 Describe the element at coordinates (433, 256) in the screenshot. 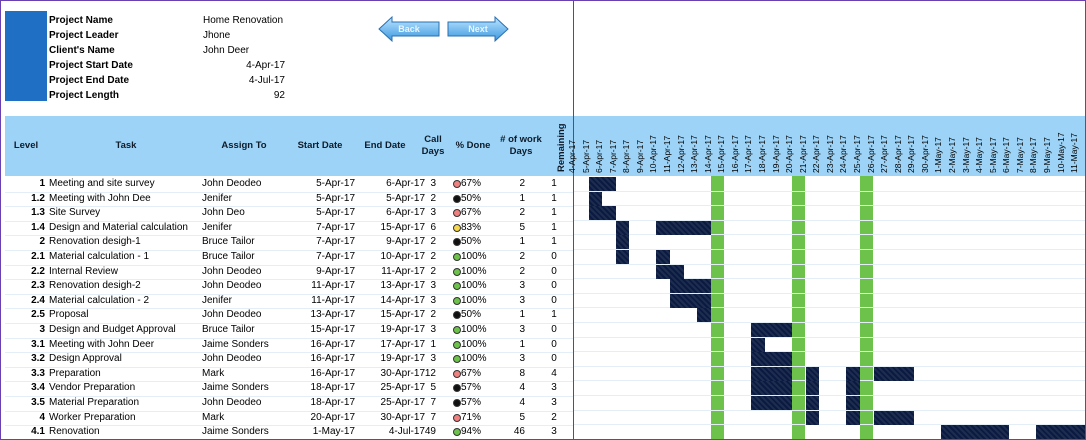

I see `call-days-cell: 2` at that location.